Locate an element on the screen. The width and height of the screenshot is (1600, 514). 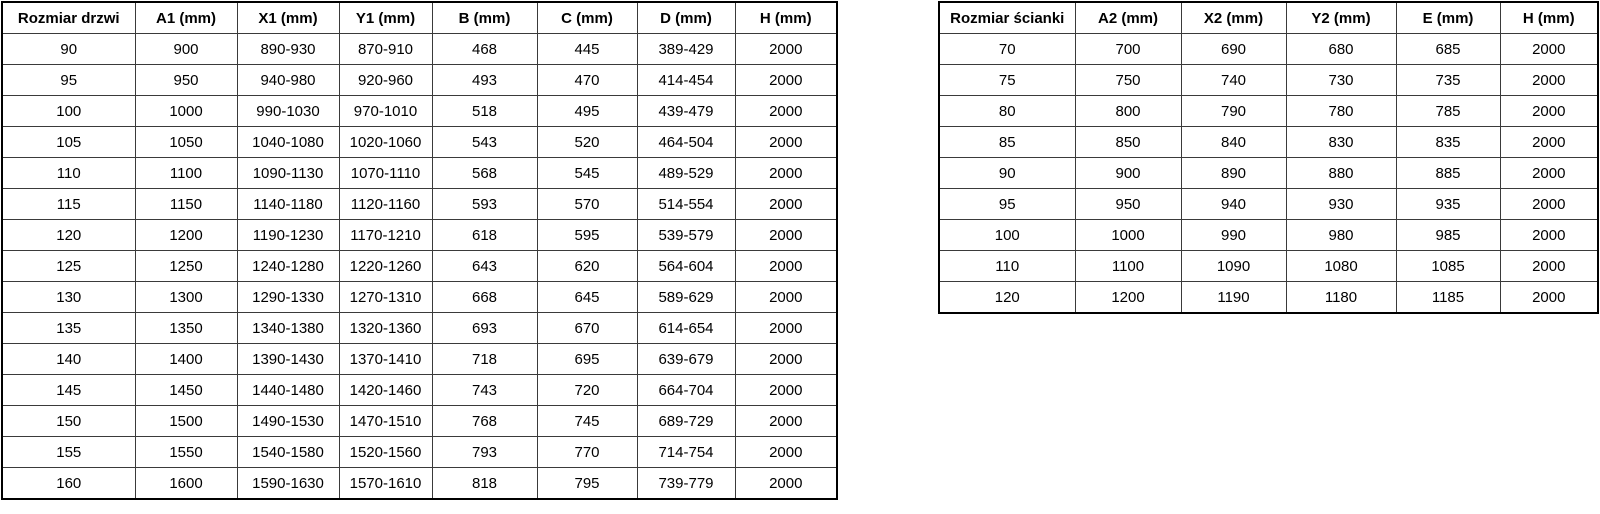
table-cell: 1300 is located at coordinates (186, 297).